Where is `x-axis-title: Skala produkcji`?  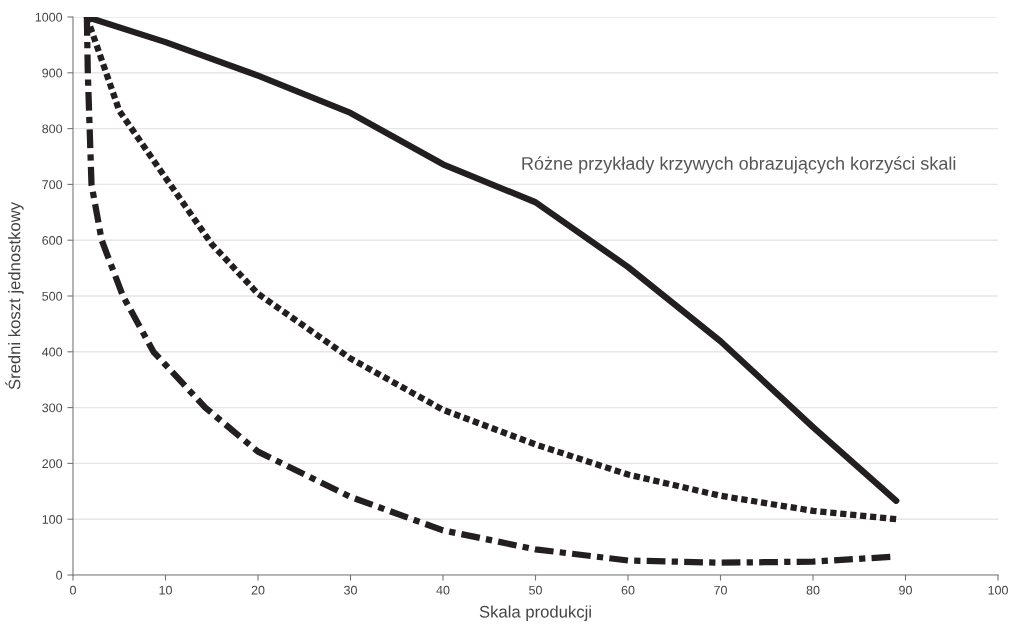 x-axis-title: Skala produkcji is located at coordinates (535, 613).